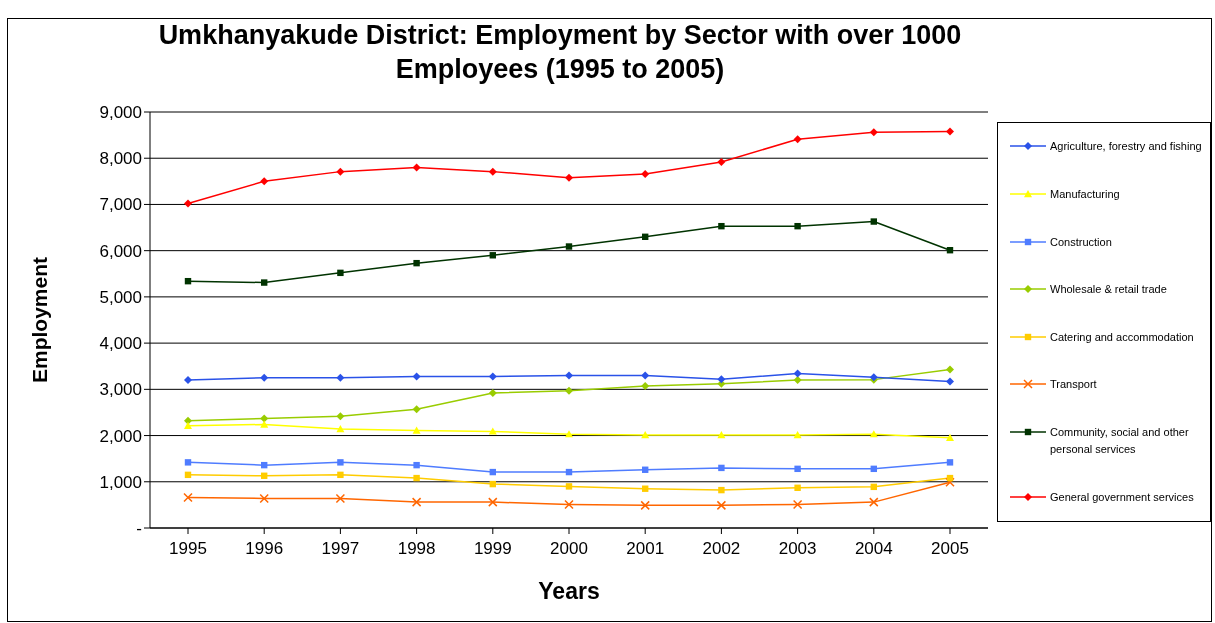 The height and width of the screenshot is (623, 1215). What do you see at coordinates (120, 113) in the screenshot?
I see `y-tick-label: 9,000` at bounding box center [120, 113].